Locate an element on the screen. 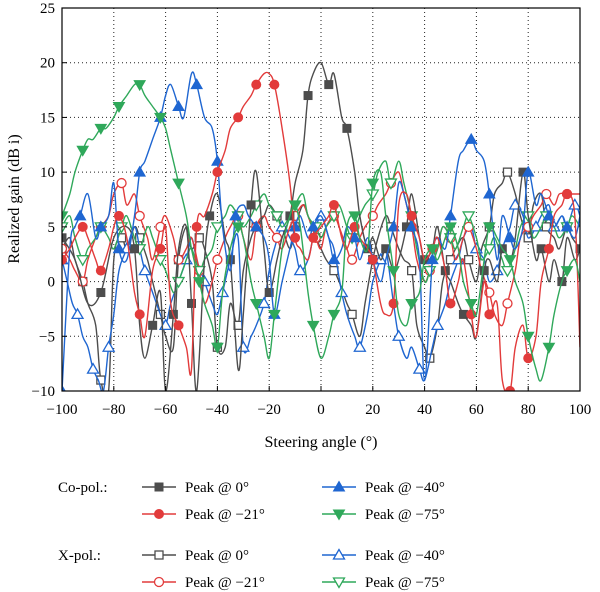 Image resolution: width=600 pixels, height=592 pixels. legend-label: Peak @ −21° is located at coordinates (225, 515).